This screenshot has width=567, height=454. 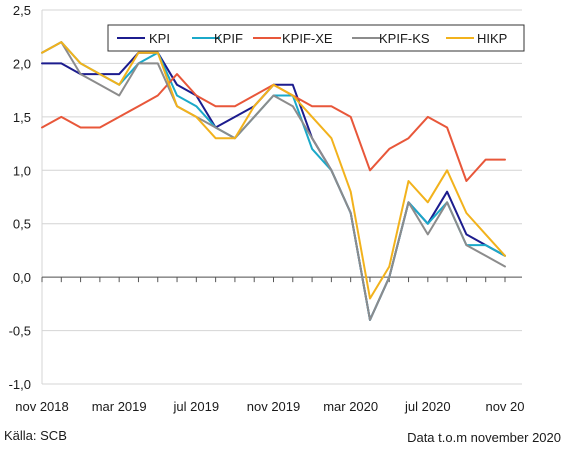 What do you see at coordinates (22, 63) in the screenshot?
I see `y-tick-label: 2,0` at bounding box center [22, 63].